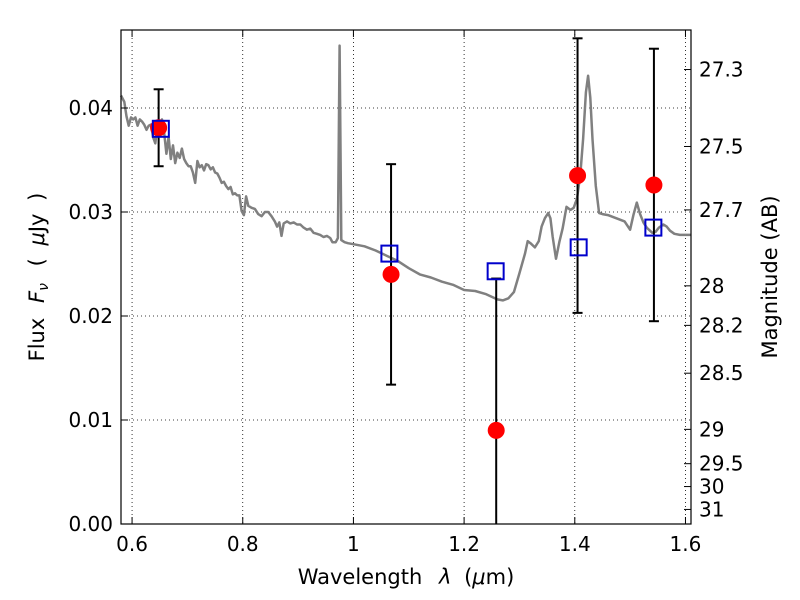  What do you see at coordinates (37, 296) in the screenshot?
I see `y-axis-label-symbol: F` at bounding box center [37, 296].